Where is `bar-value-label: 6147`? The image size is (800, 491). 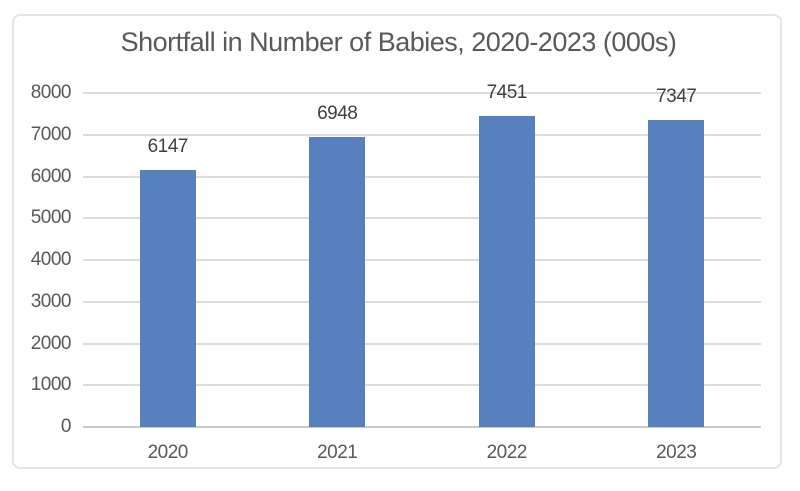 bar-value-label: 6147 is located at coordinates (168, 147).